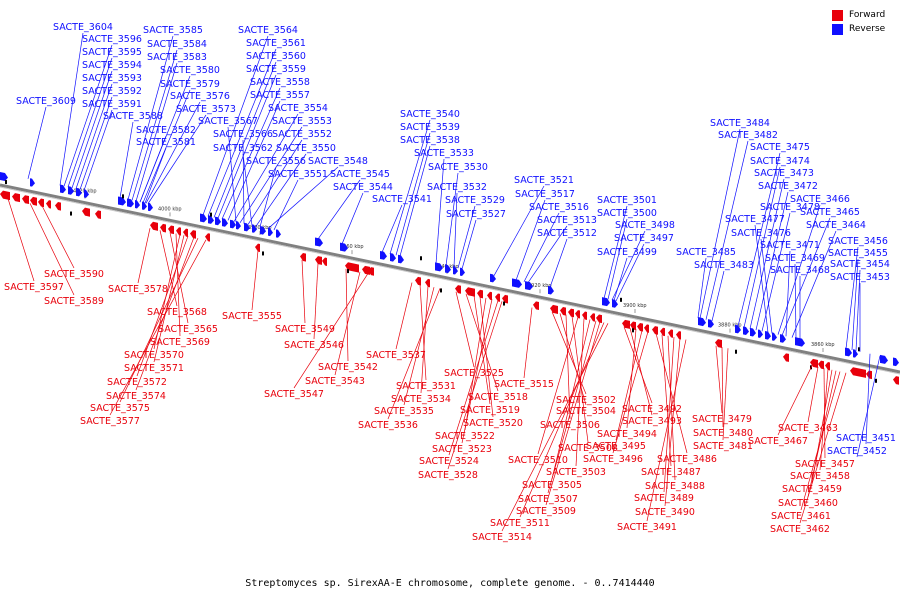 Image resolution: width=900 pixels, height=600 pixels. I want to click on reverse-gene-label: SACTE_3466, so click(820, 199).